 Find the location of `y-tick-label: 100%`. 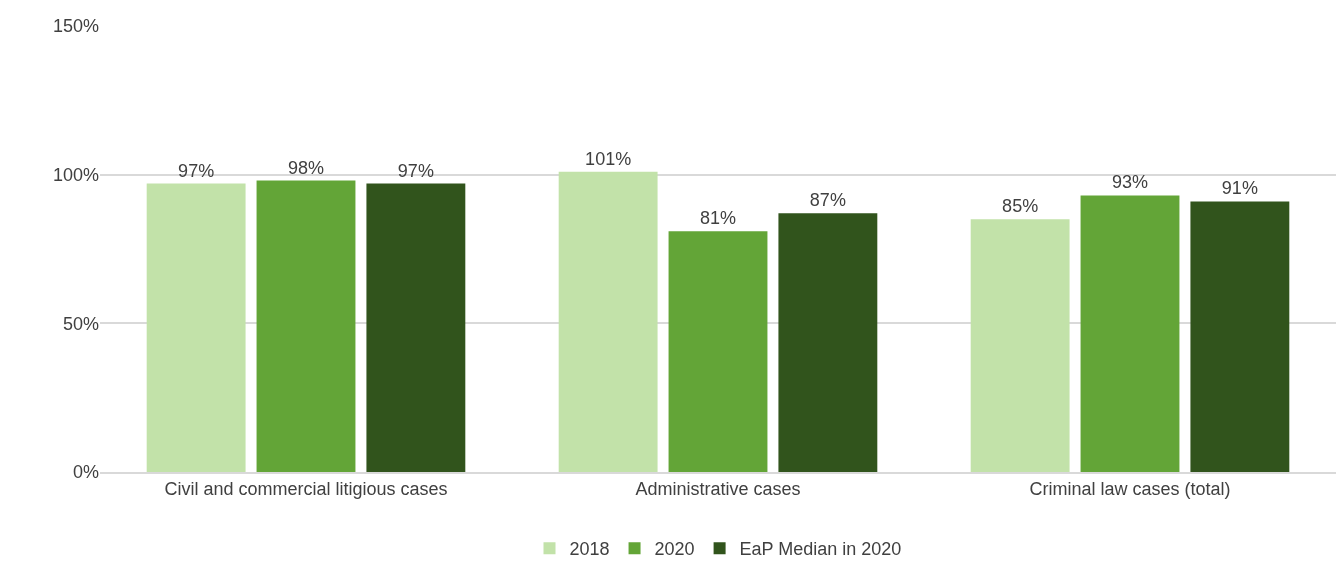

y-tick-label: 100% is located at coordinates (75, 174).